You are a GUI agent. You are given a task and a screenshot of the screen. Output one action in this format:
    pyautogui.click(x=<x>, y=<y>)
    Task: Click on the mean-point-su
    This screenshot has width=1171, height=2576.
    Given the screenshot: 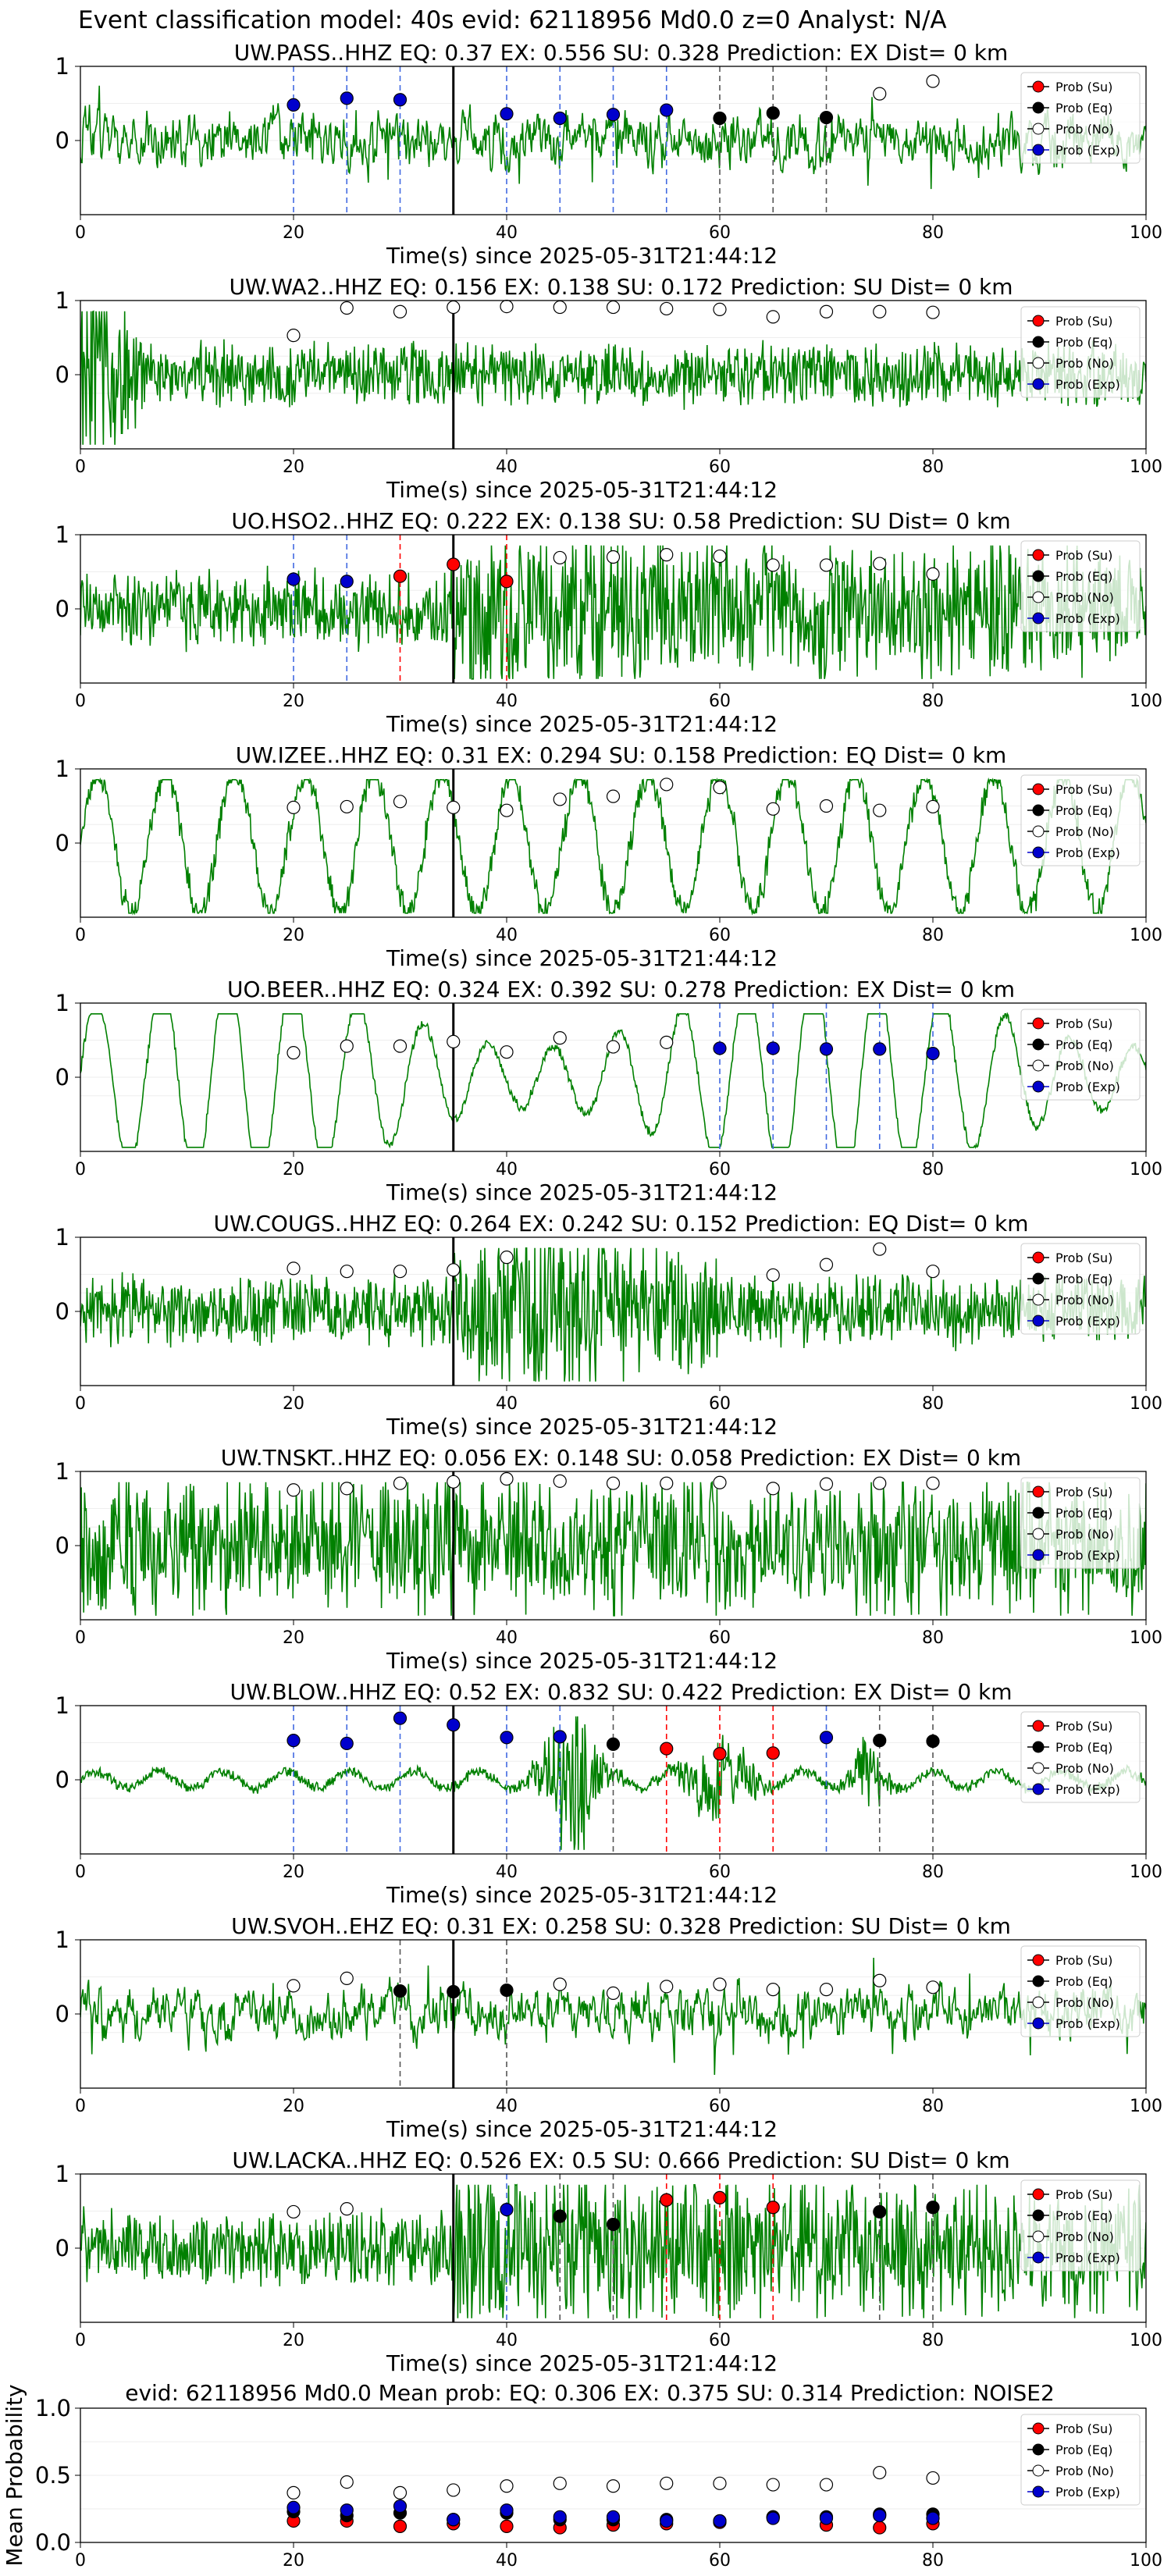 What is the action you would take?
    pyautogui.click(x=507, y=2526)
    